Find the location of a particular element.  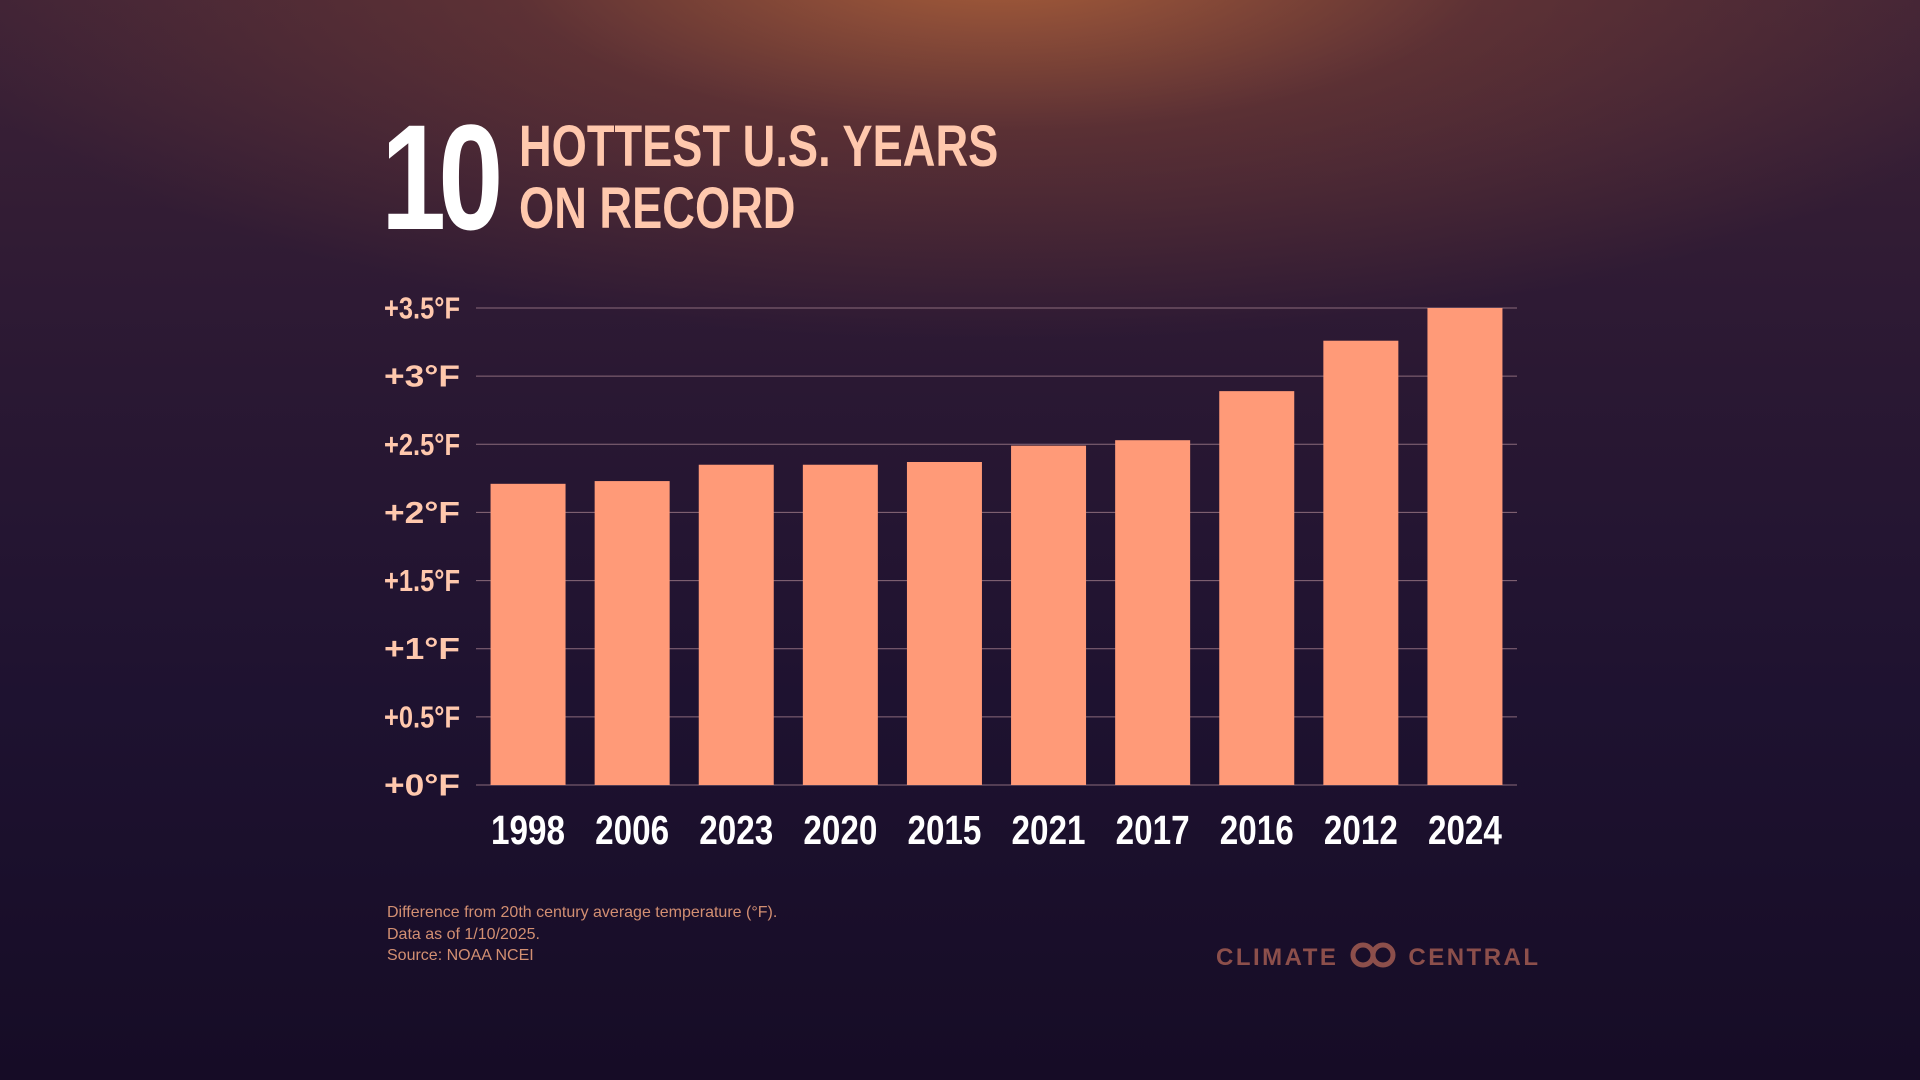

footnote-source: Source: NOAA NCEI is located at coordinates (460, 955).